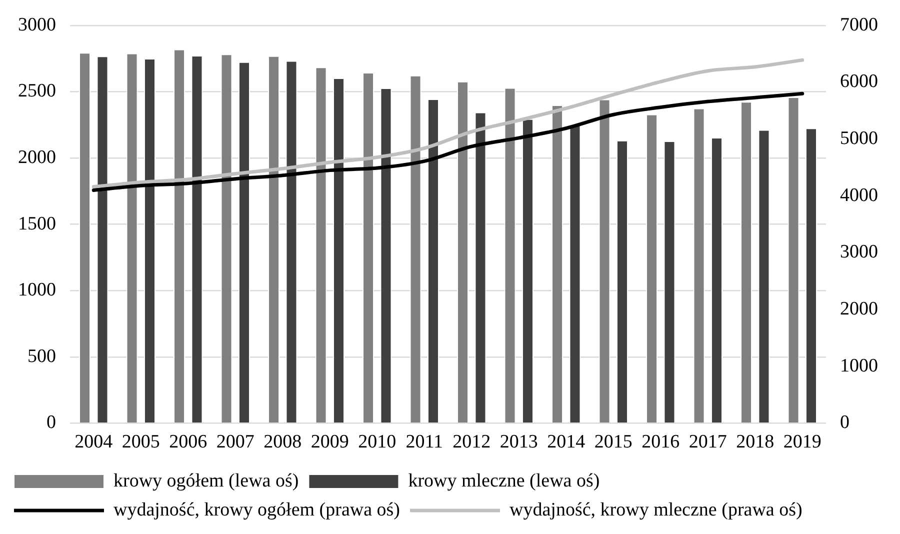  I want to click on x-tick-label: 2014, so click(566, 442).